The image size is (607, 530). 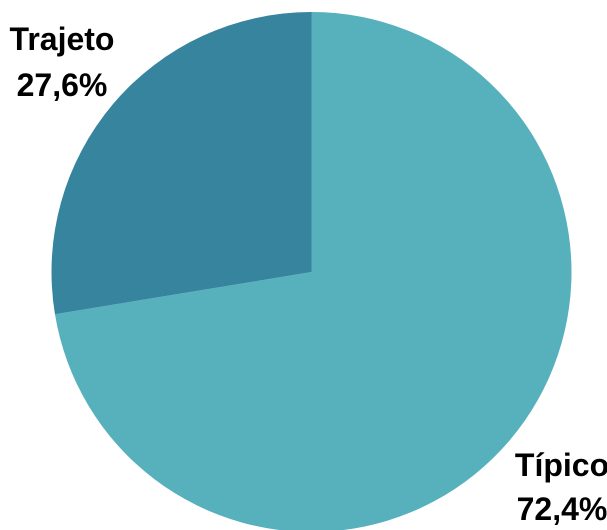 What do you see at coordinates (561, 465) in the screenshot?
I see `label-tipico-name: Típico` at bounding box center [561, 465].